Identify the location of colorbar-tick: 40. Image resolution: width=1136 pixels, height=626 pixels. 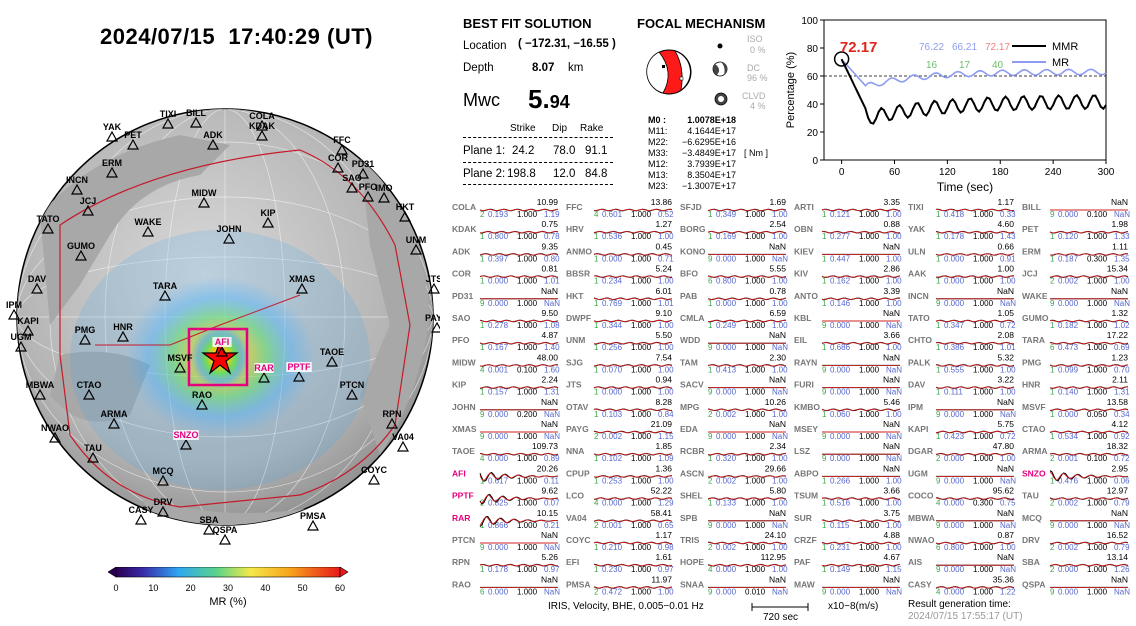
(265, 588).